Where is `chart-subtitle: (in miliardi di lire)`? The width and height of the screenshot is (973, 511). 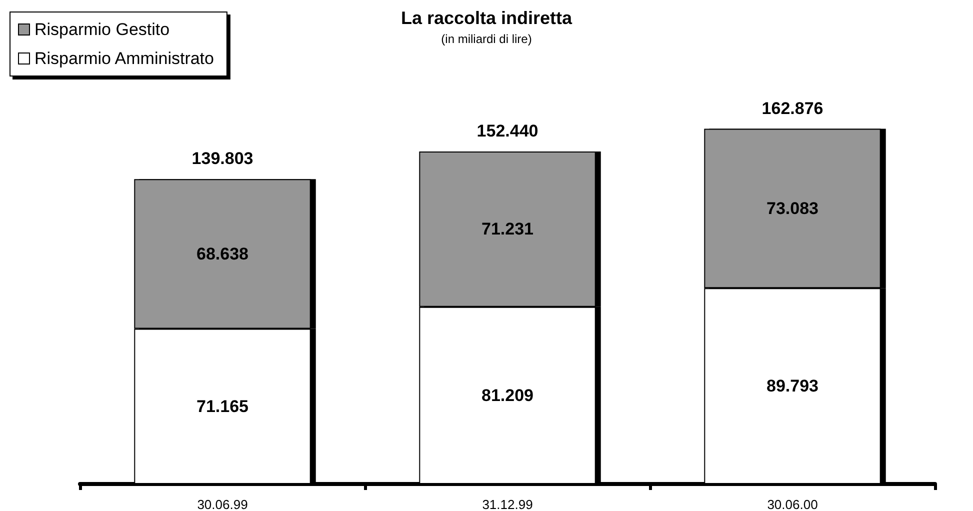
chart-subtitle: (in miliardi di lire) is located at coordinates (486, 39).